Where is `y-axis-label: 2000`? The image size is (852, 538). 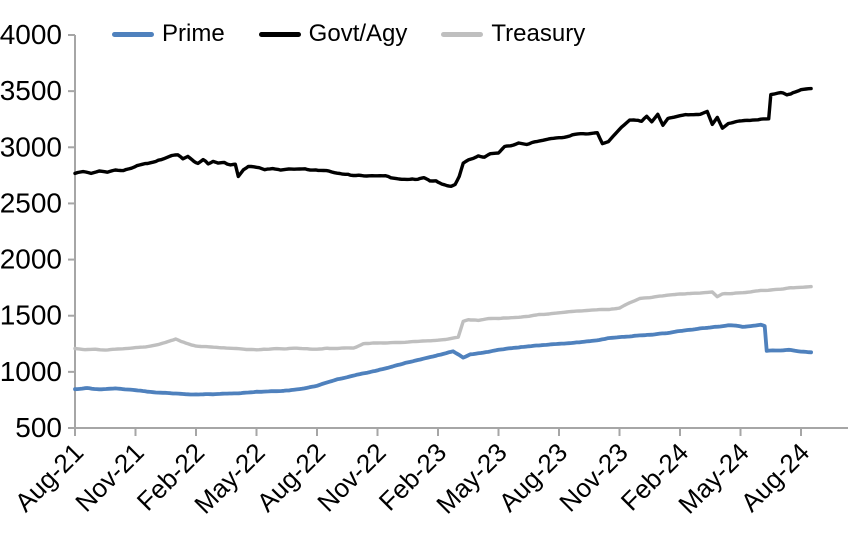 y-axis-label: 2000 is located at coordinates (31, 259).